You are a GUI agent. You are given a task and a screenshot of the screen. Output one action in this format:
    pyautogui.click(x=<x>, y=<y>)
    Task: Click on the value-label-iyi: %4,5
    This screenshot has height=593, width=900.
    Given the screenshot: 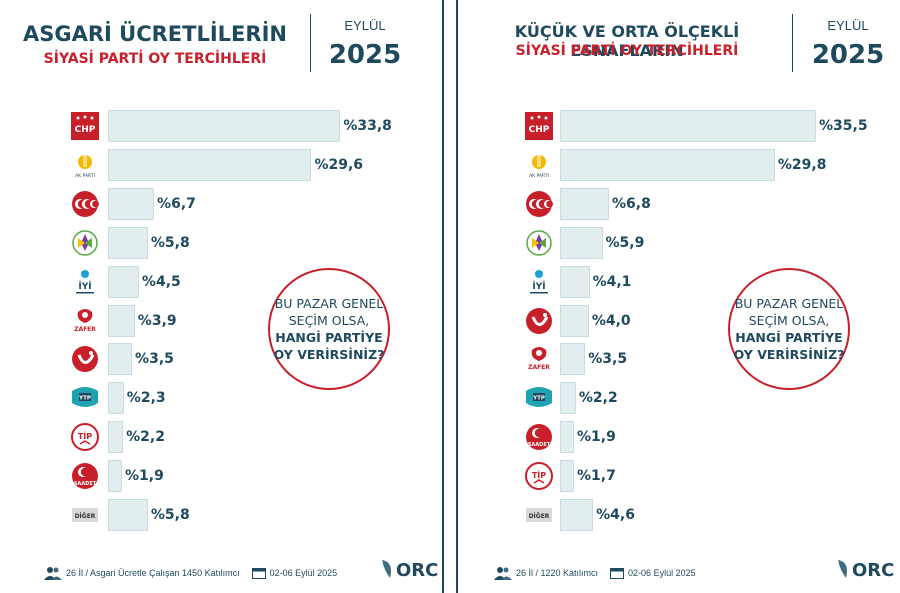 What is the action you would take?
    pyautogui.click(x=161, y=281)
    